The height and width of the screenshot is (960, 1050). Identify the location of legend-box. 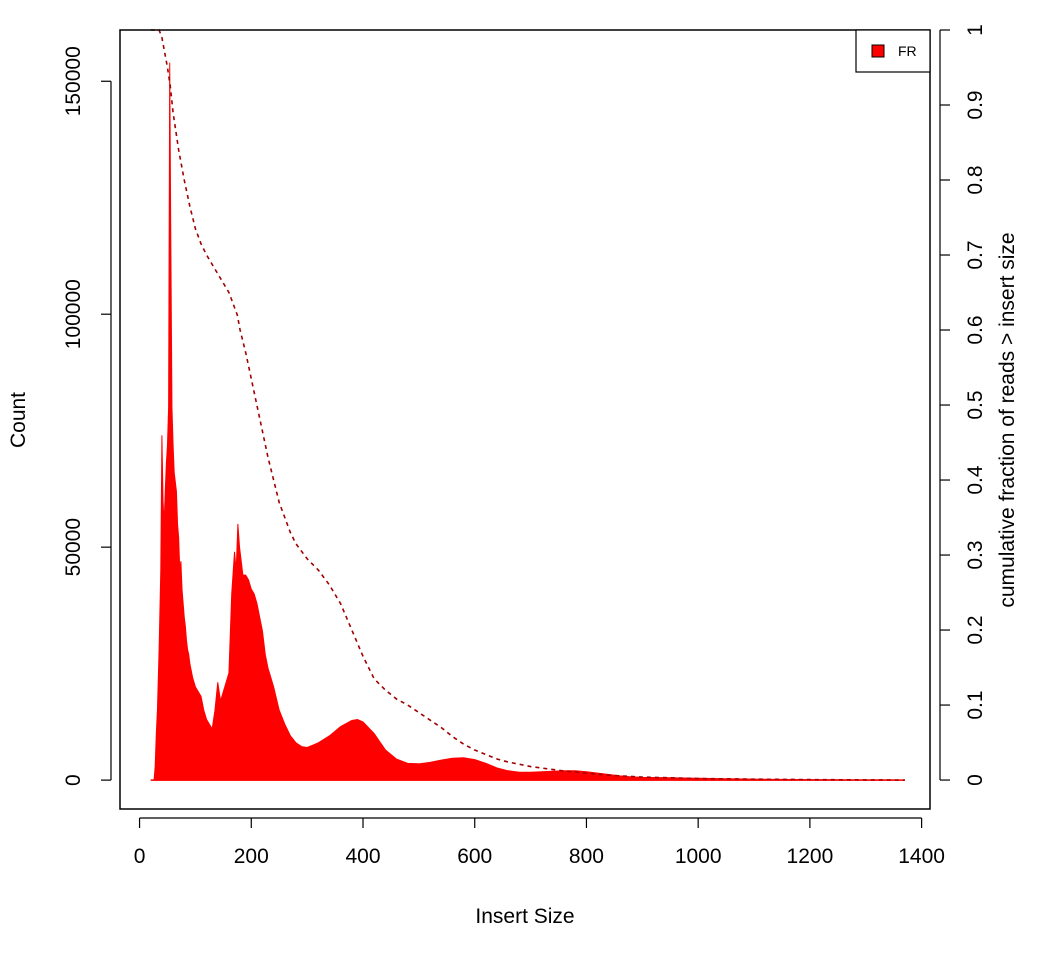
(893, 51).